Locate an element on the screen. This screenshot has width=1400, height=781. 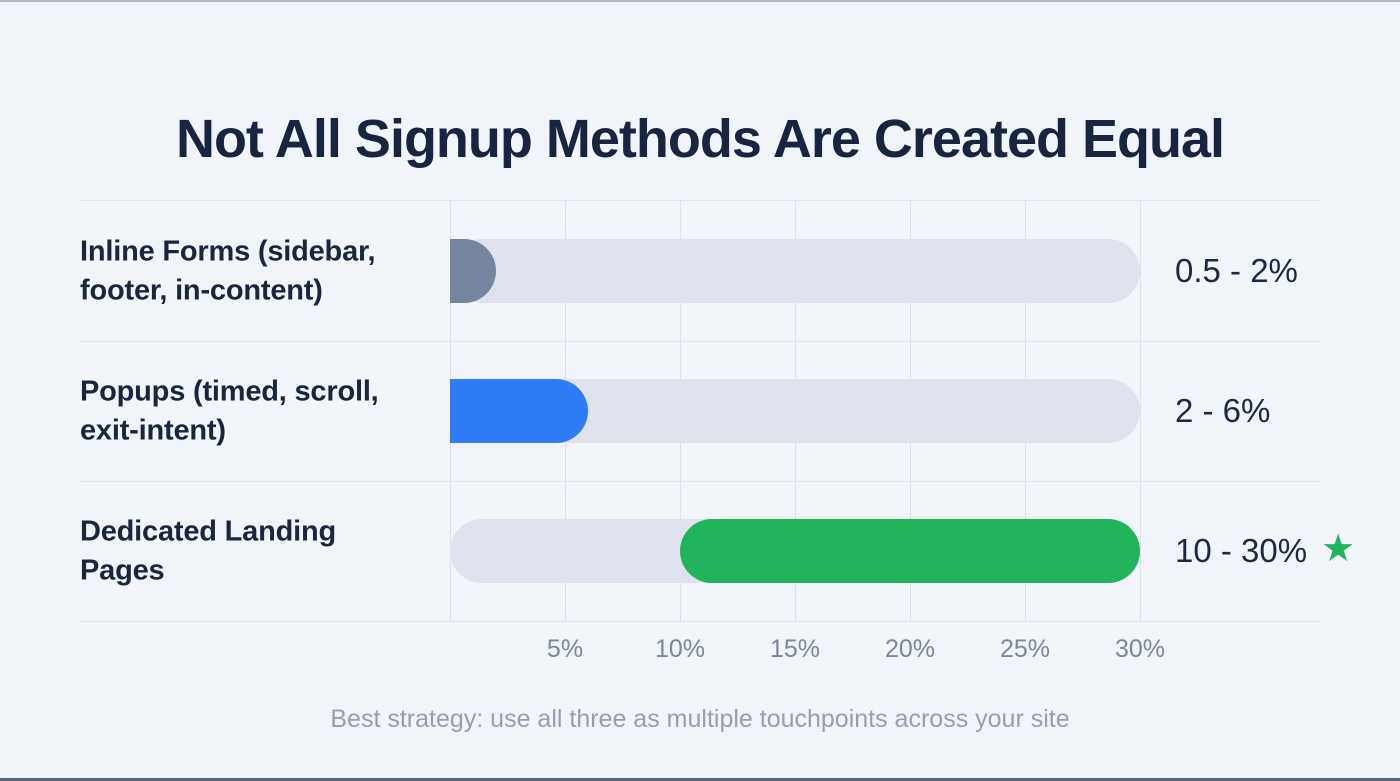
x-tick-label: 15% is located at coordinates (795, 649).